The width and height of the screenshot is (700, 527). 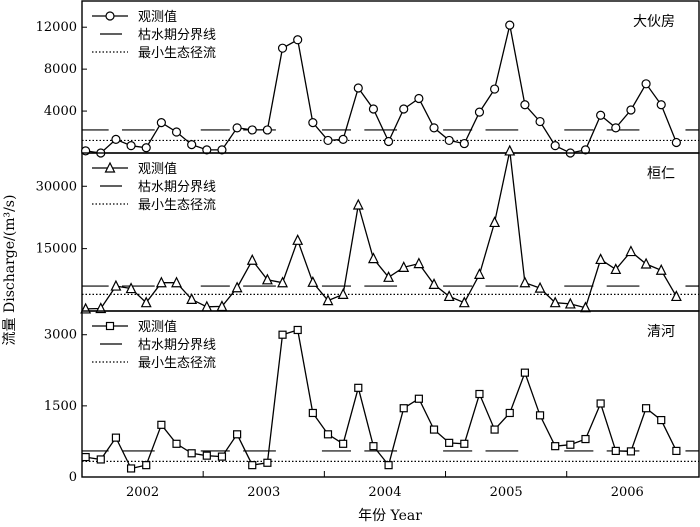 I want to click on x-tick-label: 2004, so click(x=384, y=492).